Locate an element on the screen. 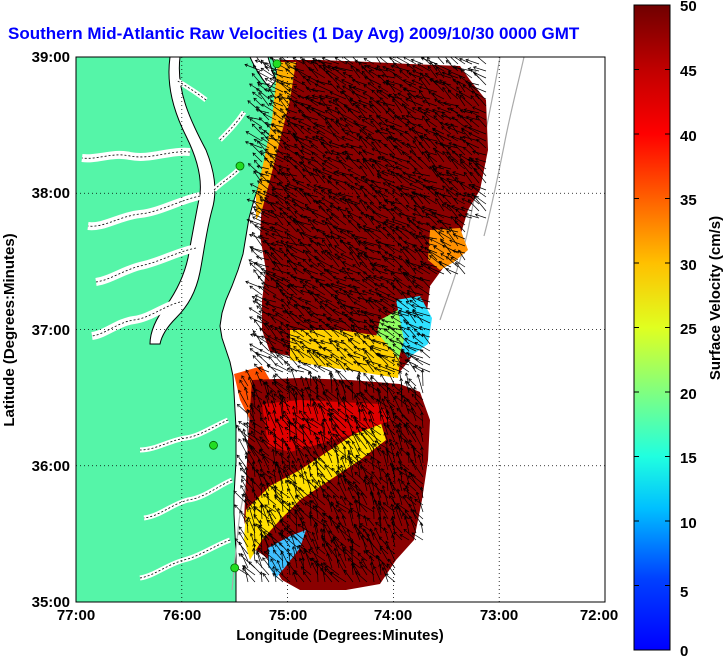 This screenshot has width=724, height=659. chesapeake-bay is located at coordinates (182, 201).